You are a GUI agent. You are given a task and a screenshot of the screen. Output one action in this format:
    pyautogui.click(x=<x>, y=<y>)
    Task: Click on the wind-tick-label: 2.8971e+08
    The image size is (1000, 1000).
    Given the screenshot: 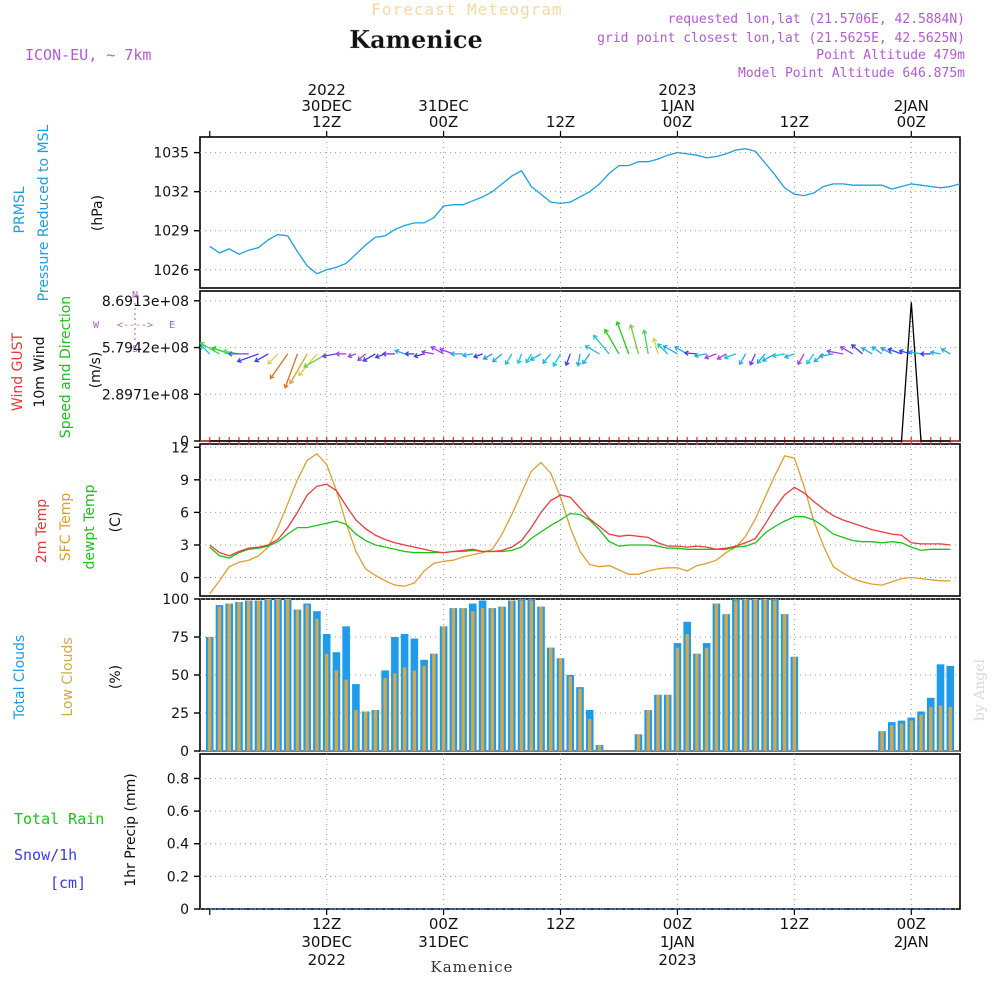 What is the action you would take?
    pyautogui.click(x=145, y=395)
    